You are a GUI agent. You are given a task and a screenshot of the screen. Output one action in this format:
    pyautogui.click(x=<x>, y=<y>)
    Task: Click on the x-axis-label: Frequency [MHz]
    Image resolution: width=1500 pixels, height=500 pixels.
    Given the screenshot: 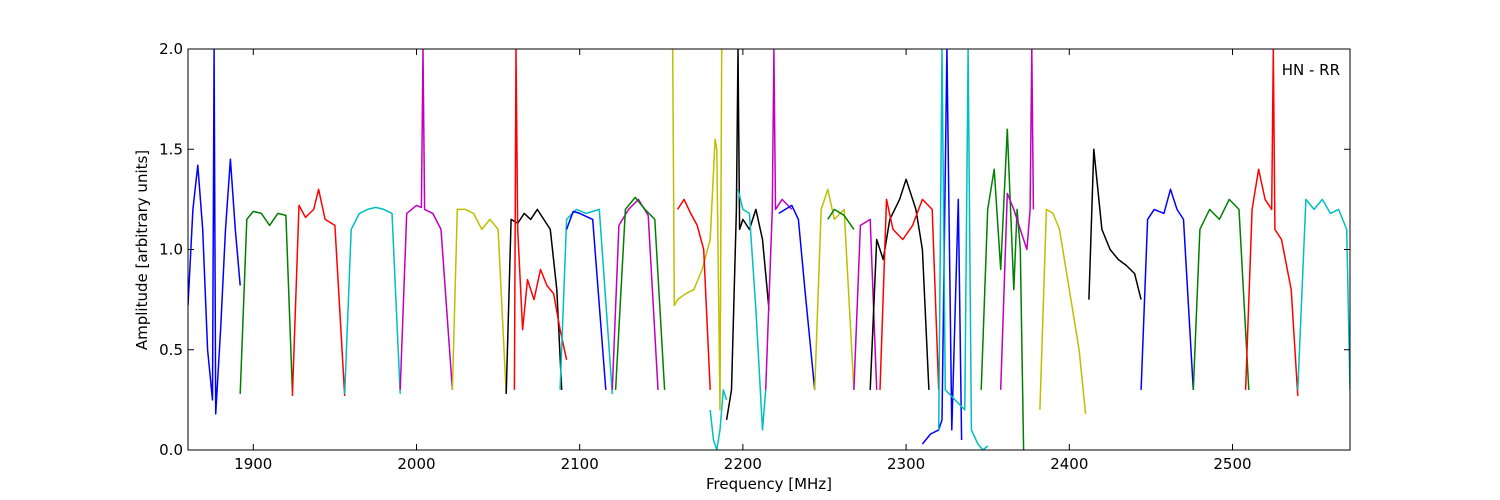 What is the action you would take?
    pyautogui.click(x=769, y=484)
    